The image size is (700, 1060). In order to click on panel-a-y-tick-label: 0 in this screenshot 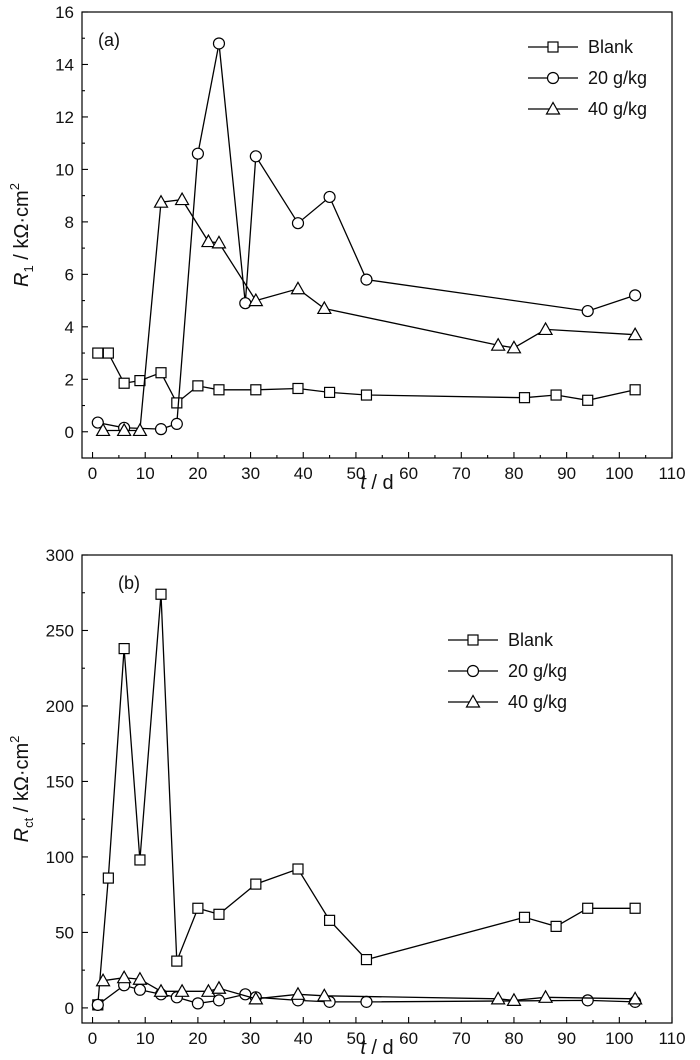, I will do `click(69, 432)`.